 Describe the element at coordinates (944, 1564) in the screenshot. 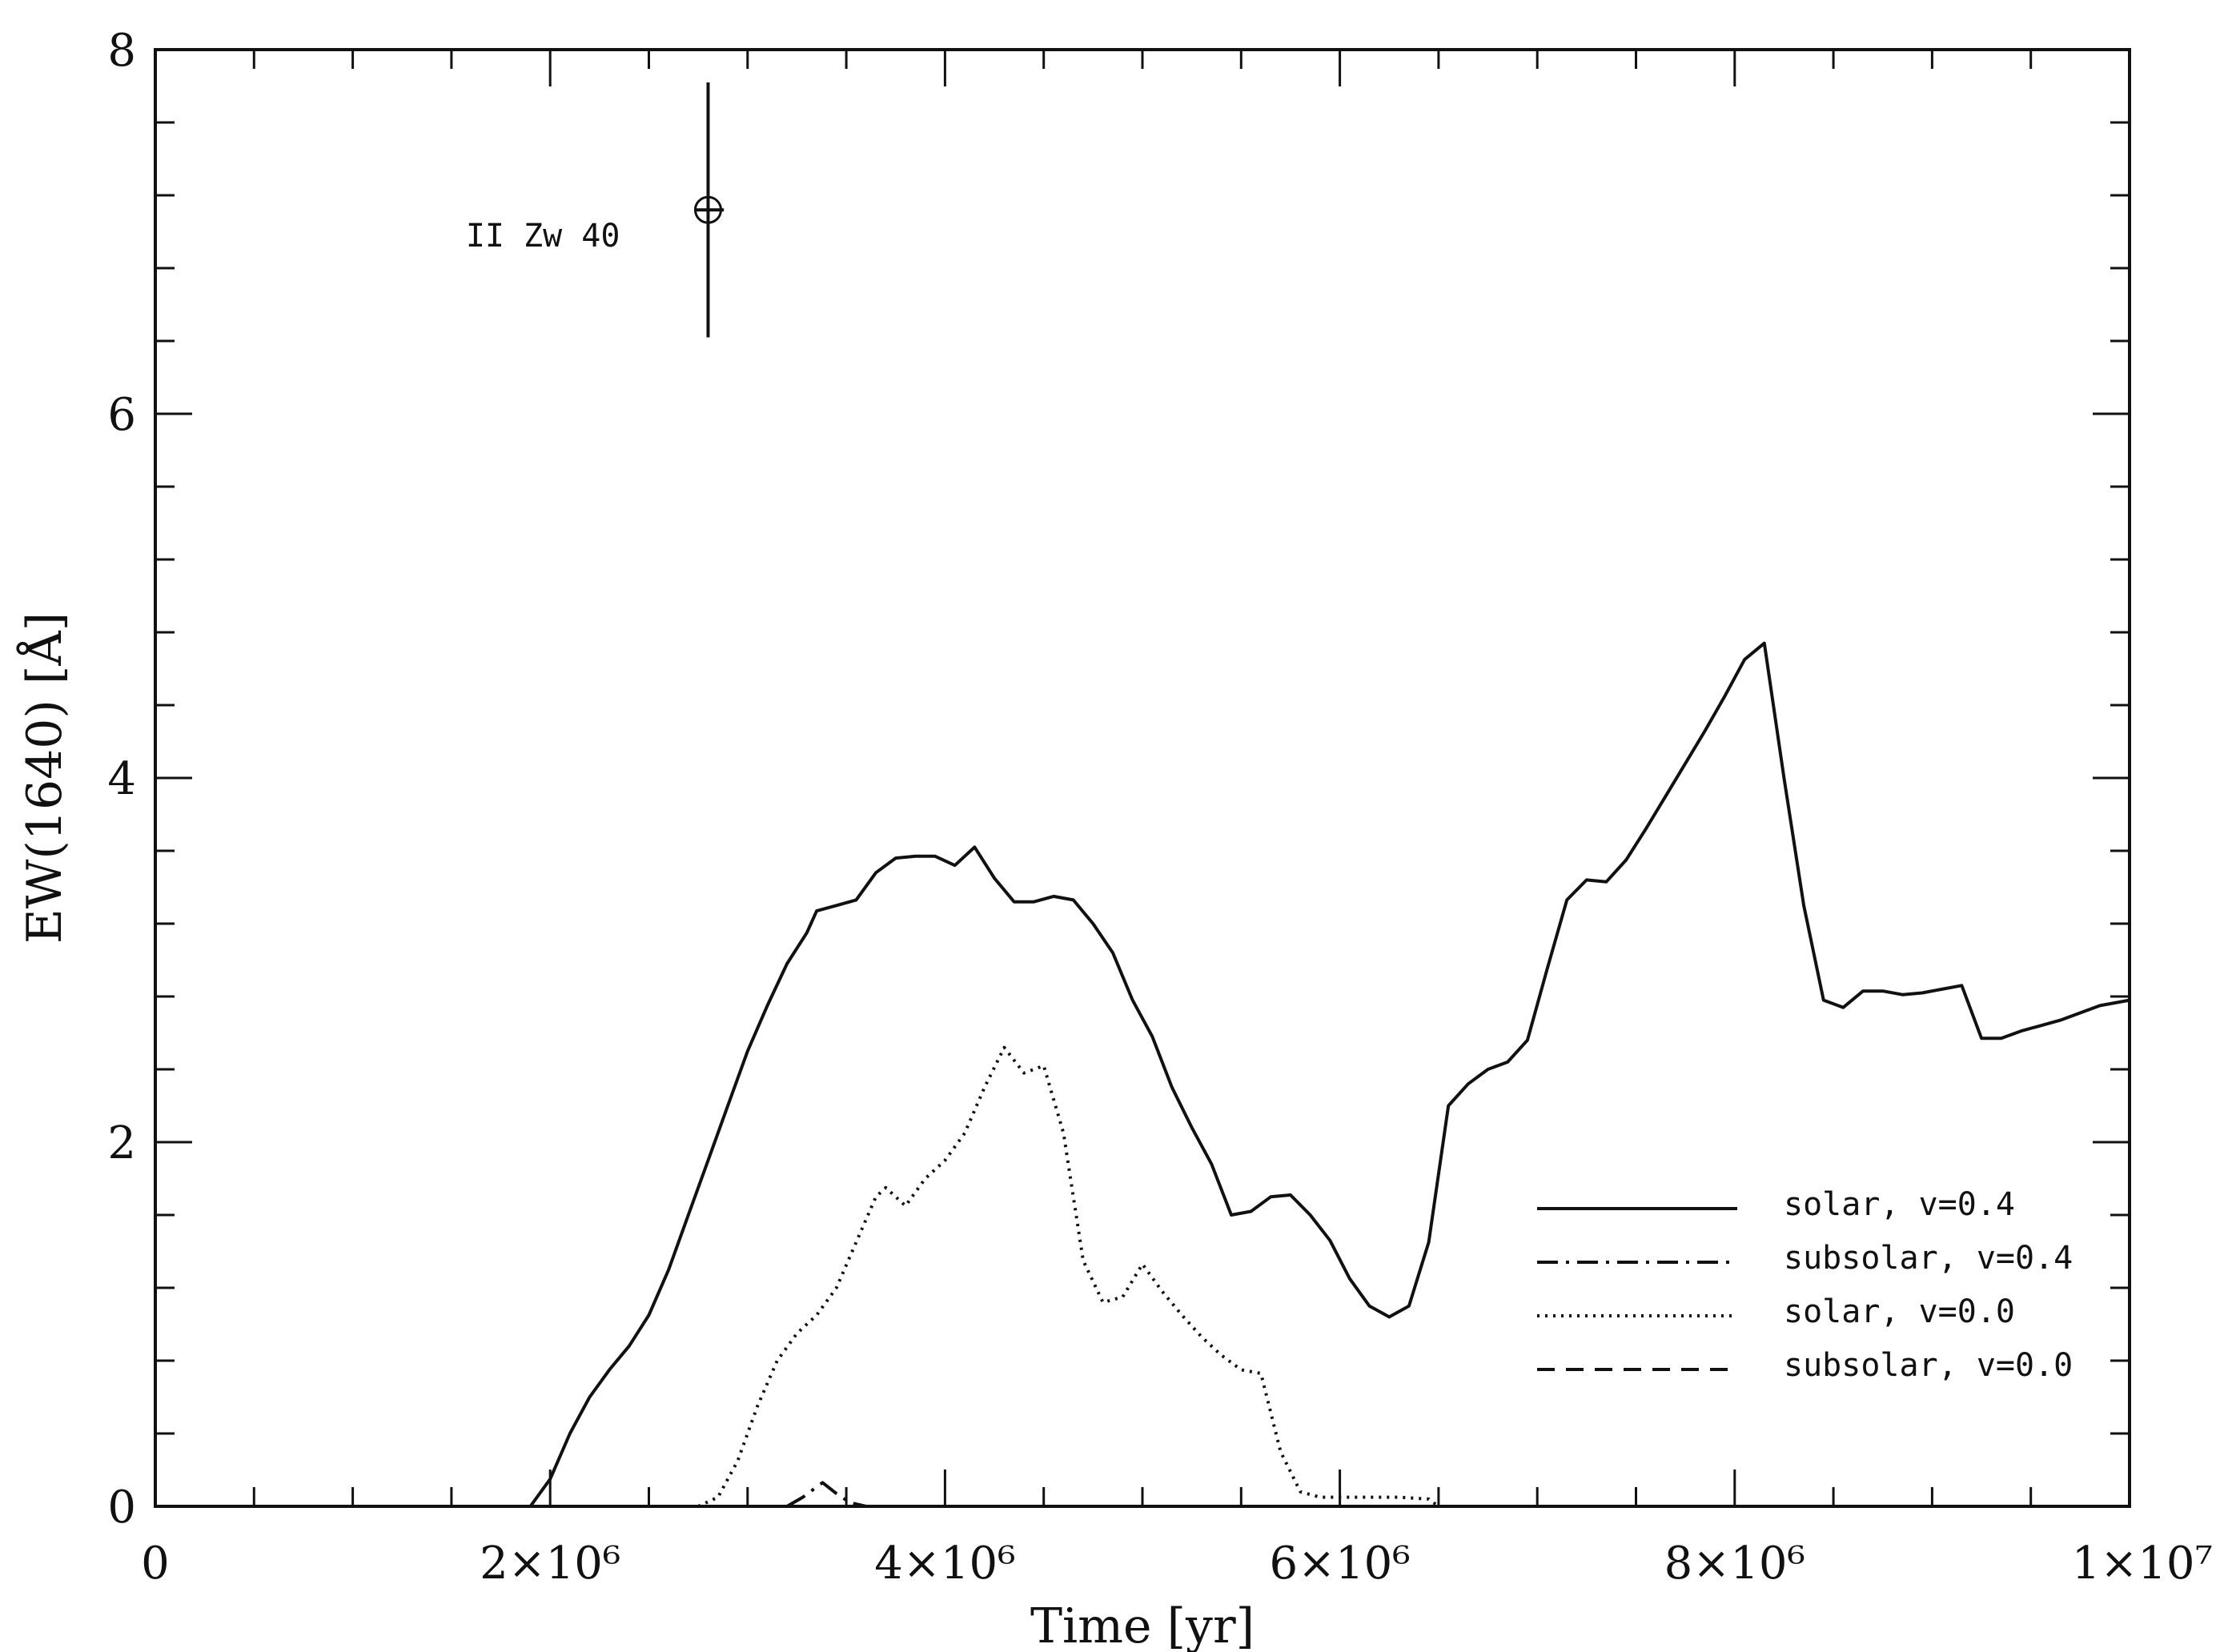

I see `x-tick-label: 4×10⁶` at that location.